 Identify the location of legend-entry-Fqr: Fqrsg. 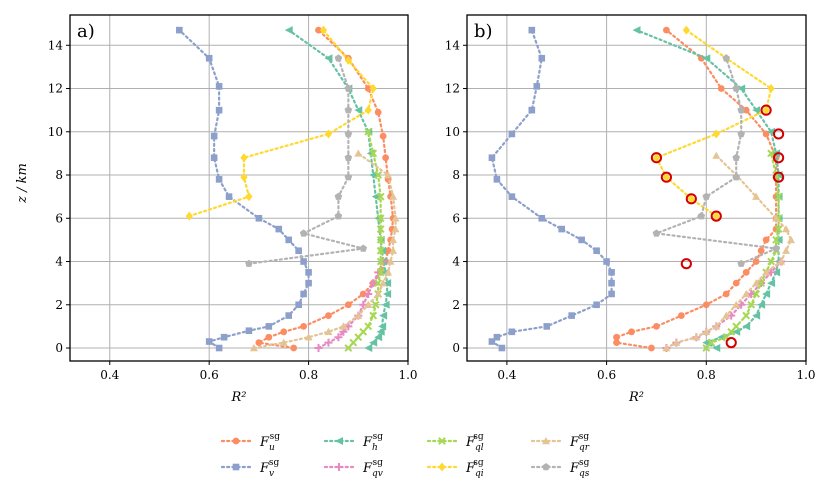
(560, 442).